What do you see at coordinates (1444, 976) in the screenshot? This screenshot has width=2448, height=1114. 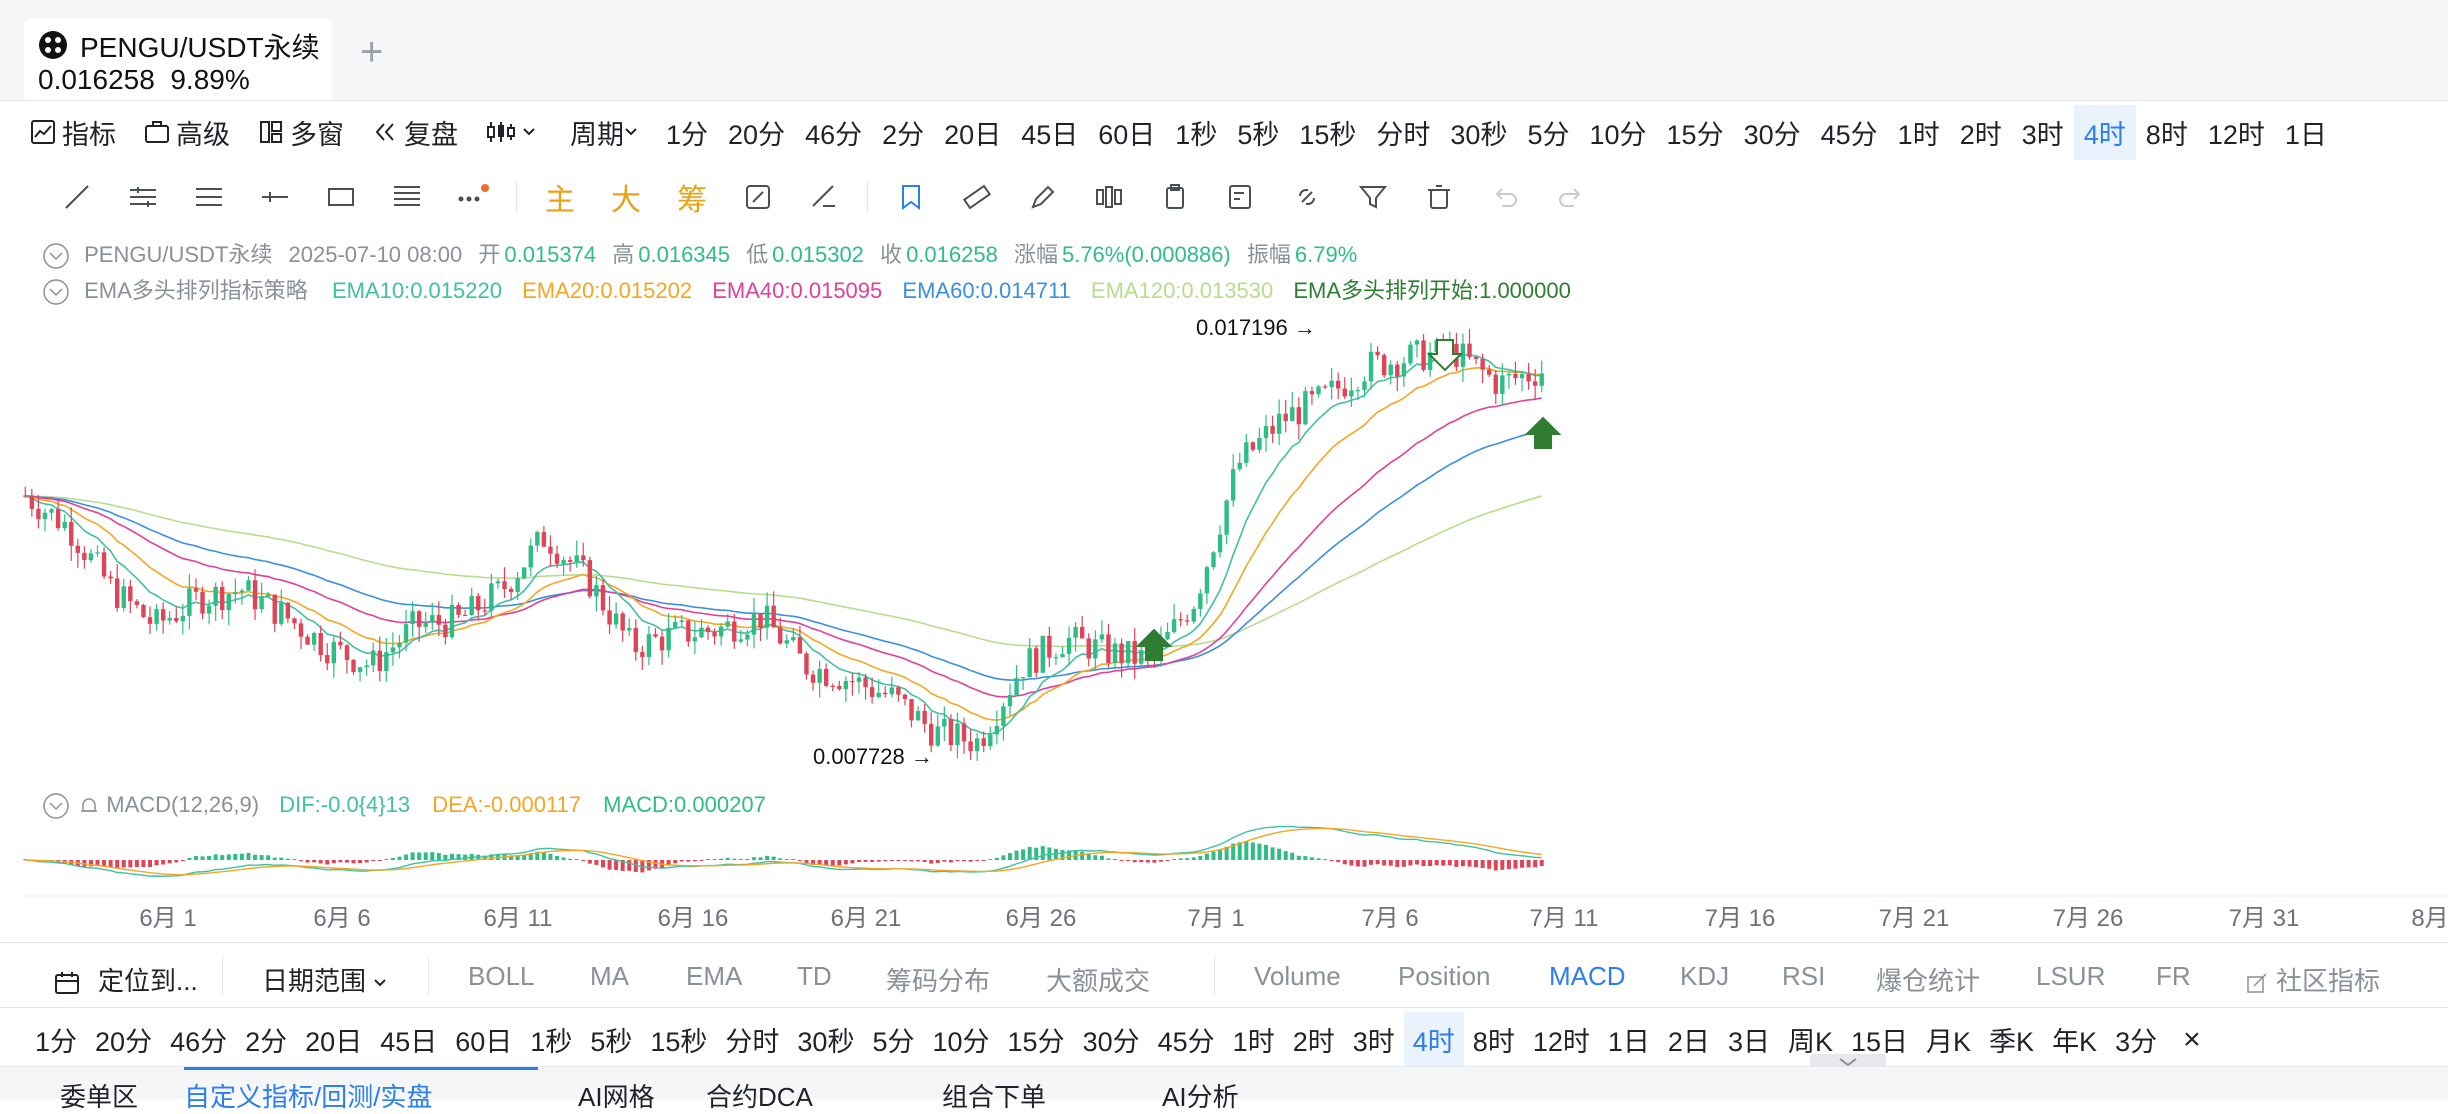 I see `sub-indicator-1: Position` at bounding box center [1444, 976].